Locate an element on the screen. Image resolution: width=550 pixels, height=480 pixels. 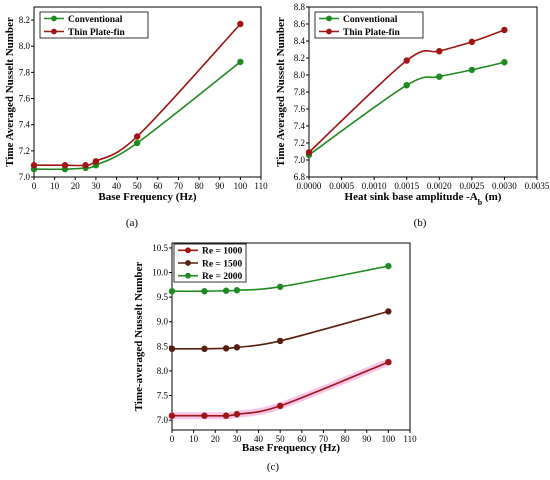
x-tick-label: 0.0015 is located at coordinates (406, 186).